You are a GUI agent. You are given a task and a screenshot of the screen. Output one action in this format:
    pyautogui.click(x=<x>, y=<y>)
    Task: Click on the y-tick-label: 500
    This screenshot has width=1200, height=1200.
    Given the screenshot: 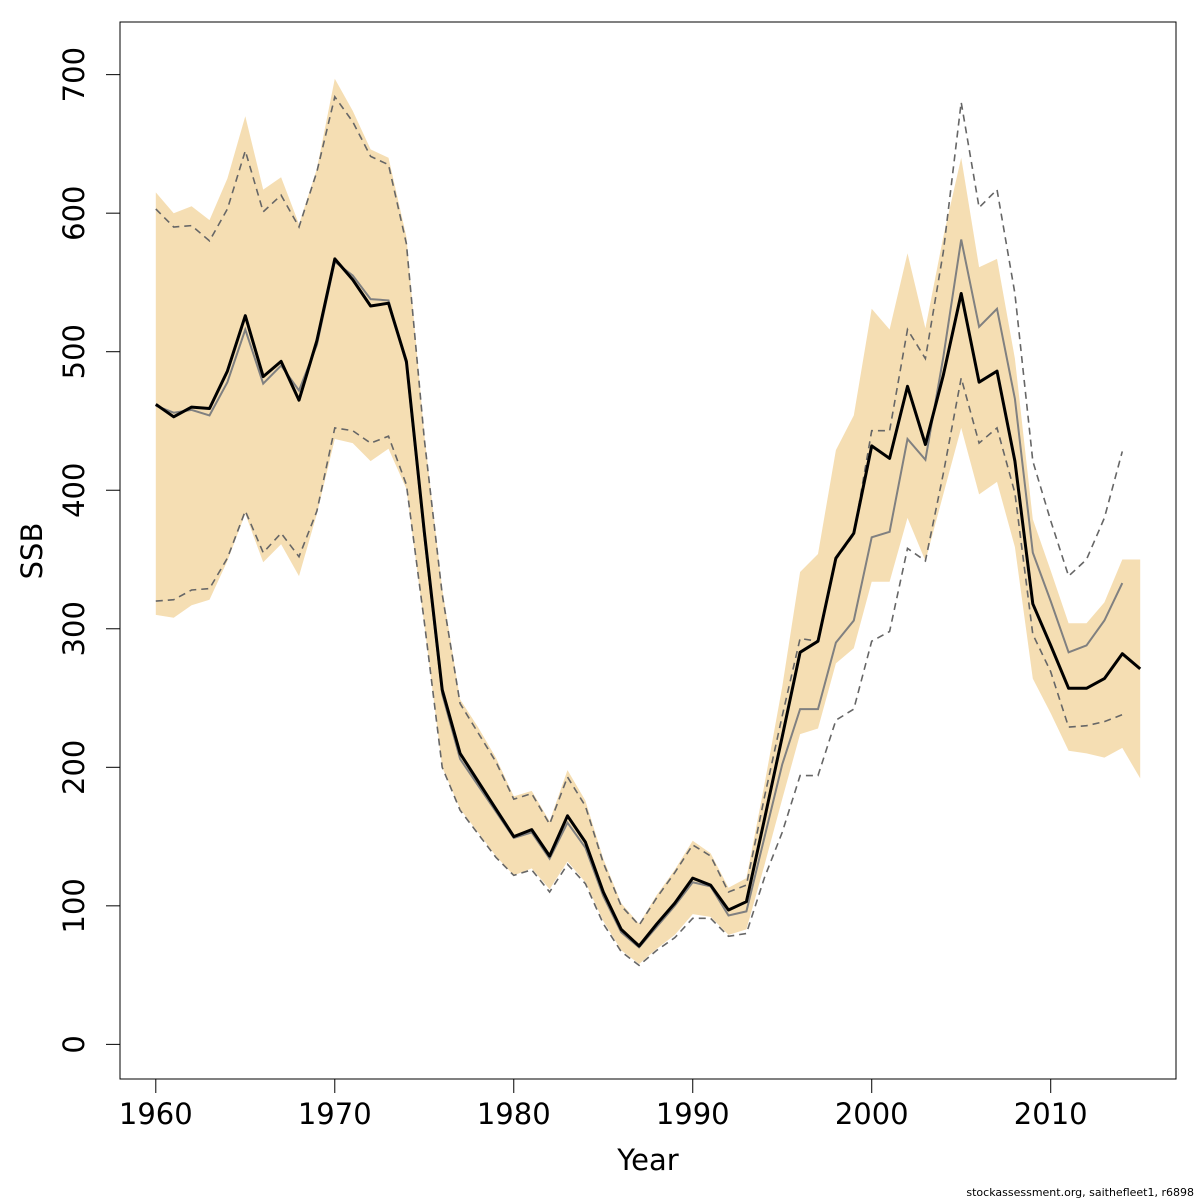 What is the action you would take?
    pyautogui.click(x=74, y=351)
    